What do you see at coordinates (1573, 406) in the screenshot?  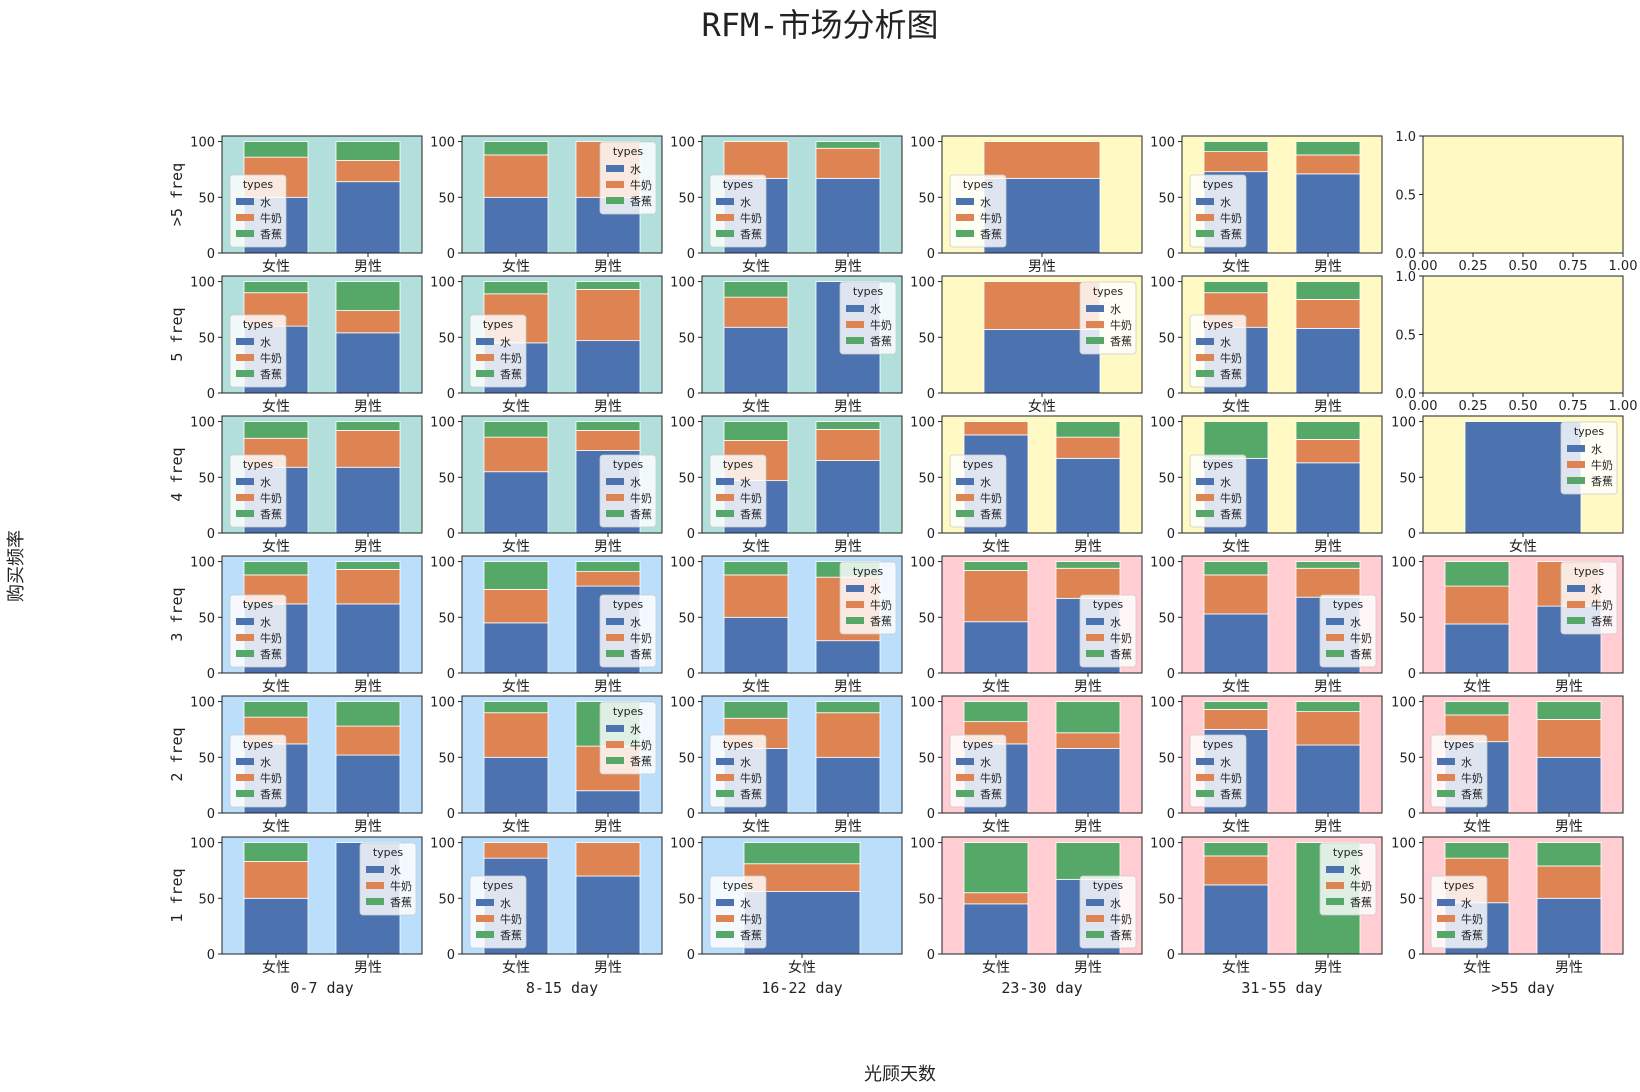 I see `x-tick-label: 0.75` at bounding box center [1573, 406].